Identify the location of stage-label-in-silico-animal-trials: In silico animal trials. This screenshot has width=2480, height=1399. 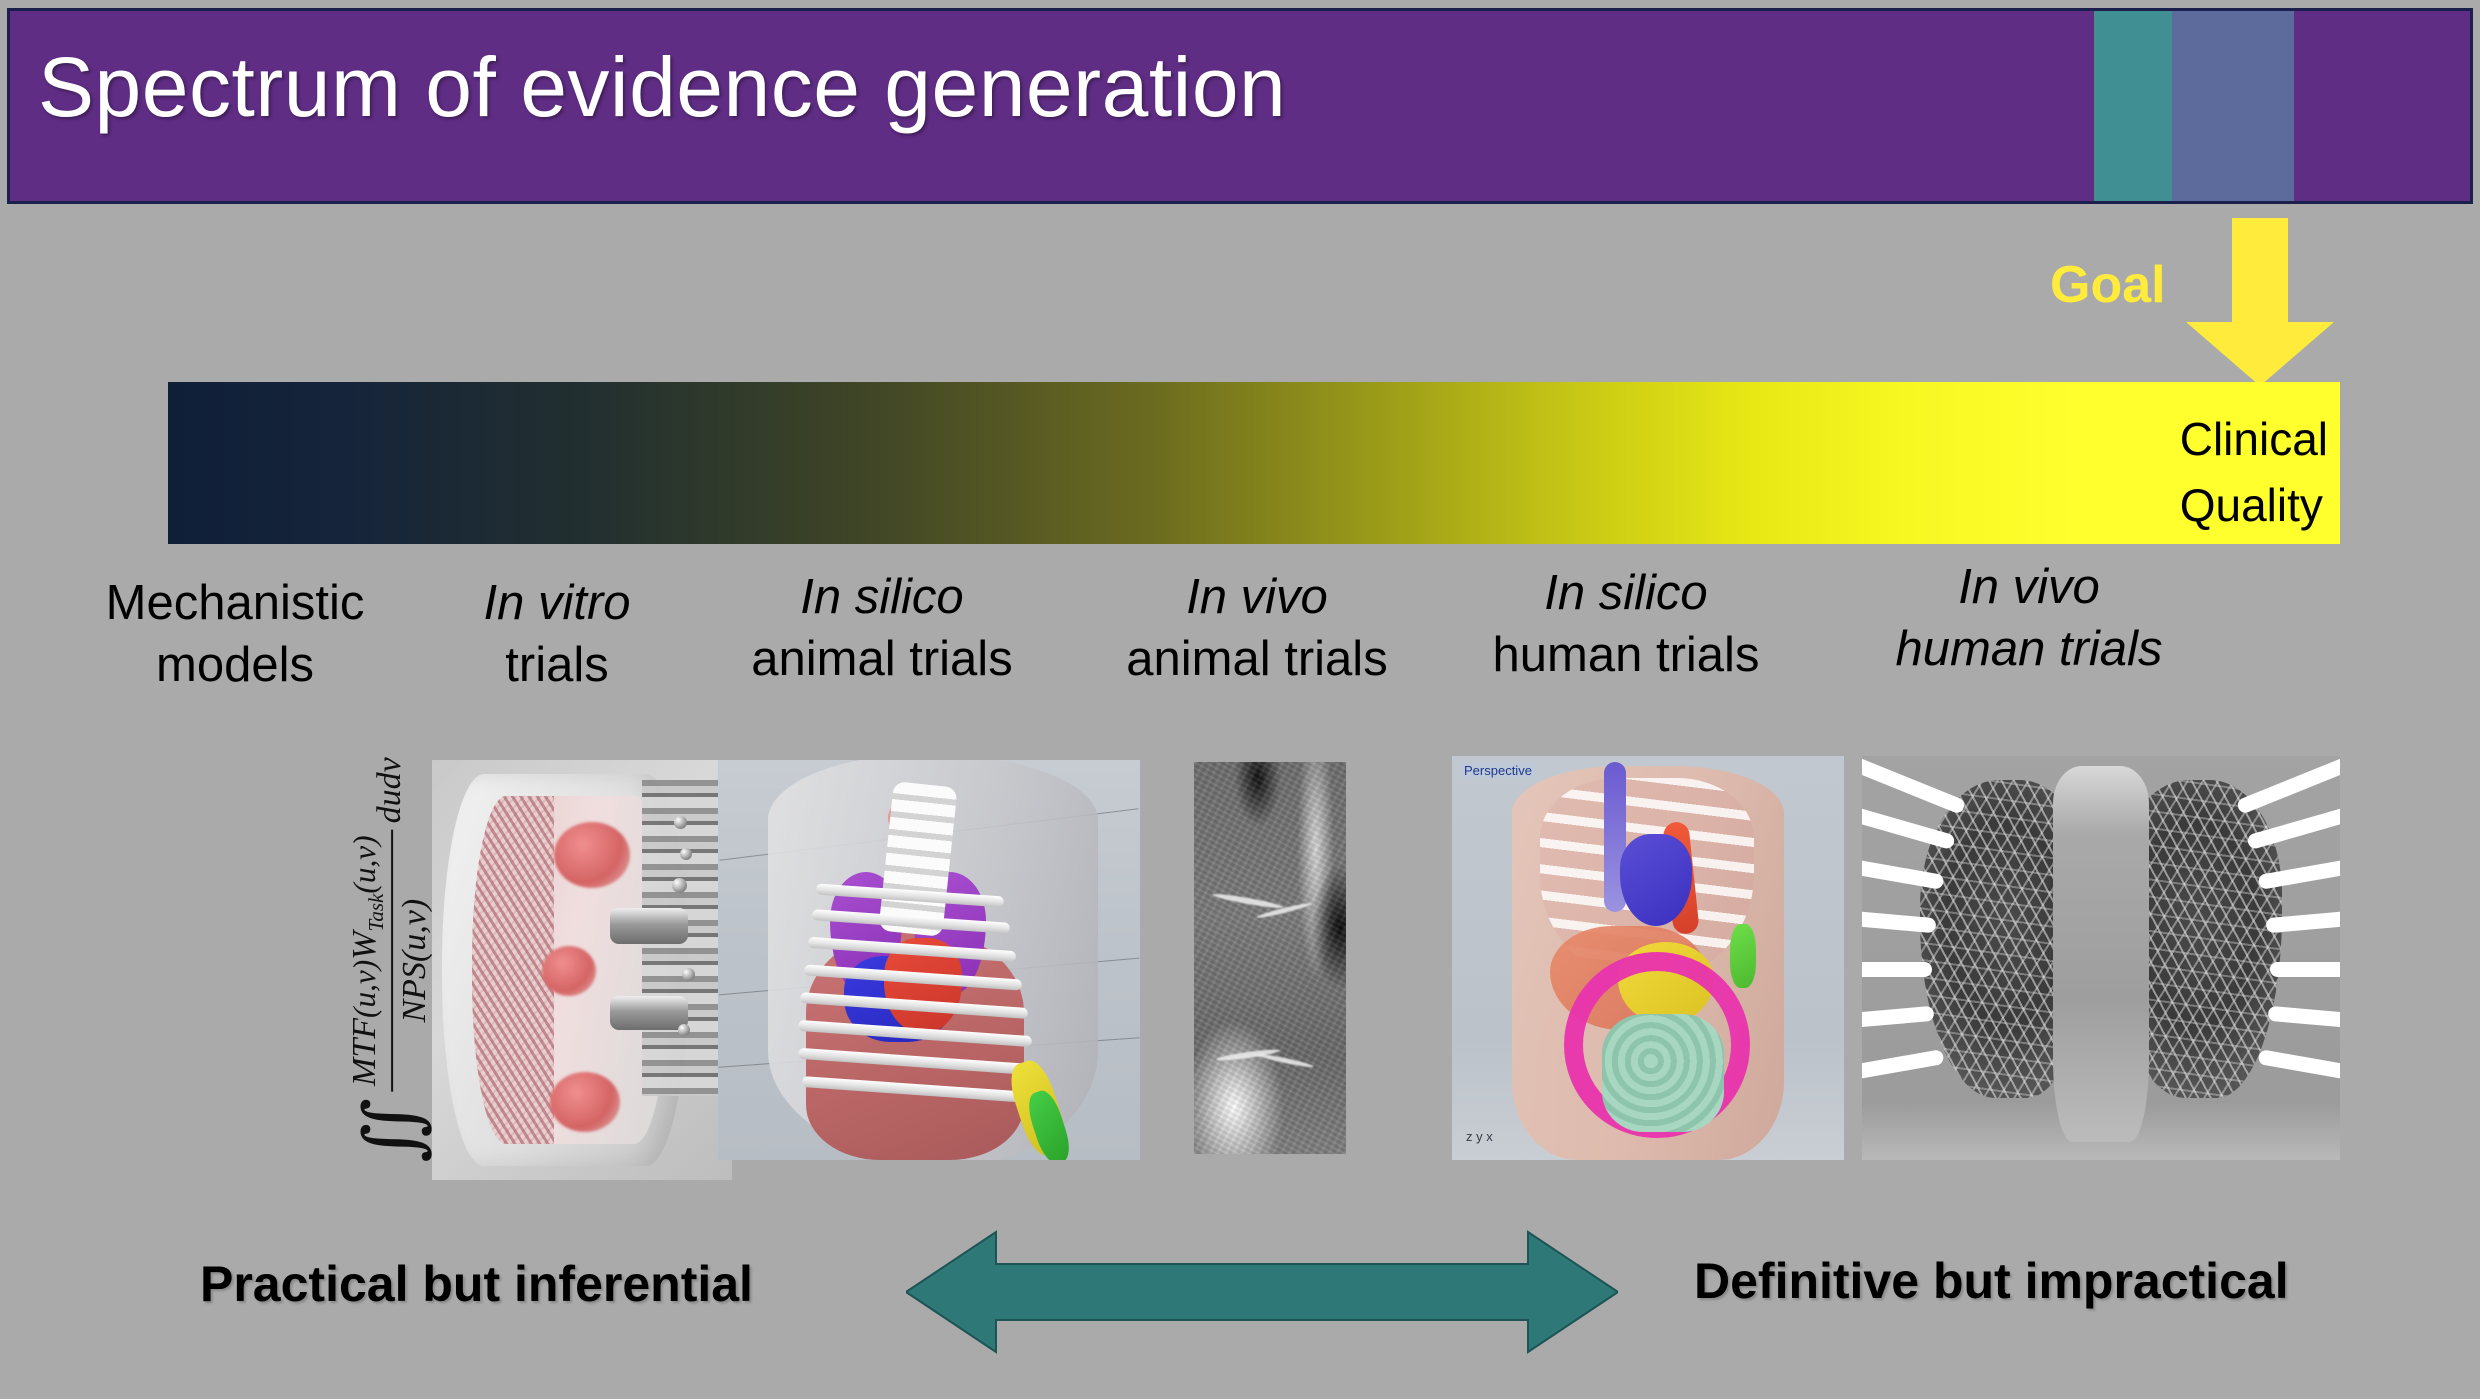
(882, 628).